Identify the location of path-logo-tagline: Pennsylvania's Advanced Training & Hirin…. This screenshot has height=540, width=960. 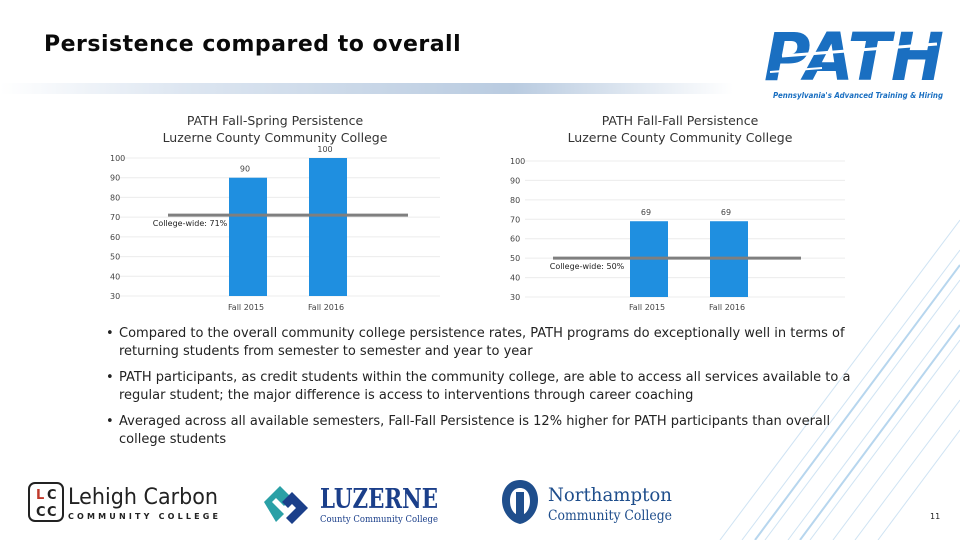
(858, 95).